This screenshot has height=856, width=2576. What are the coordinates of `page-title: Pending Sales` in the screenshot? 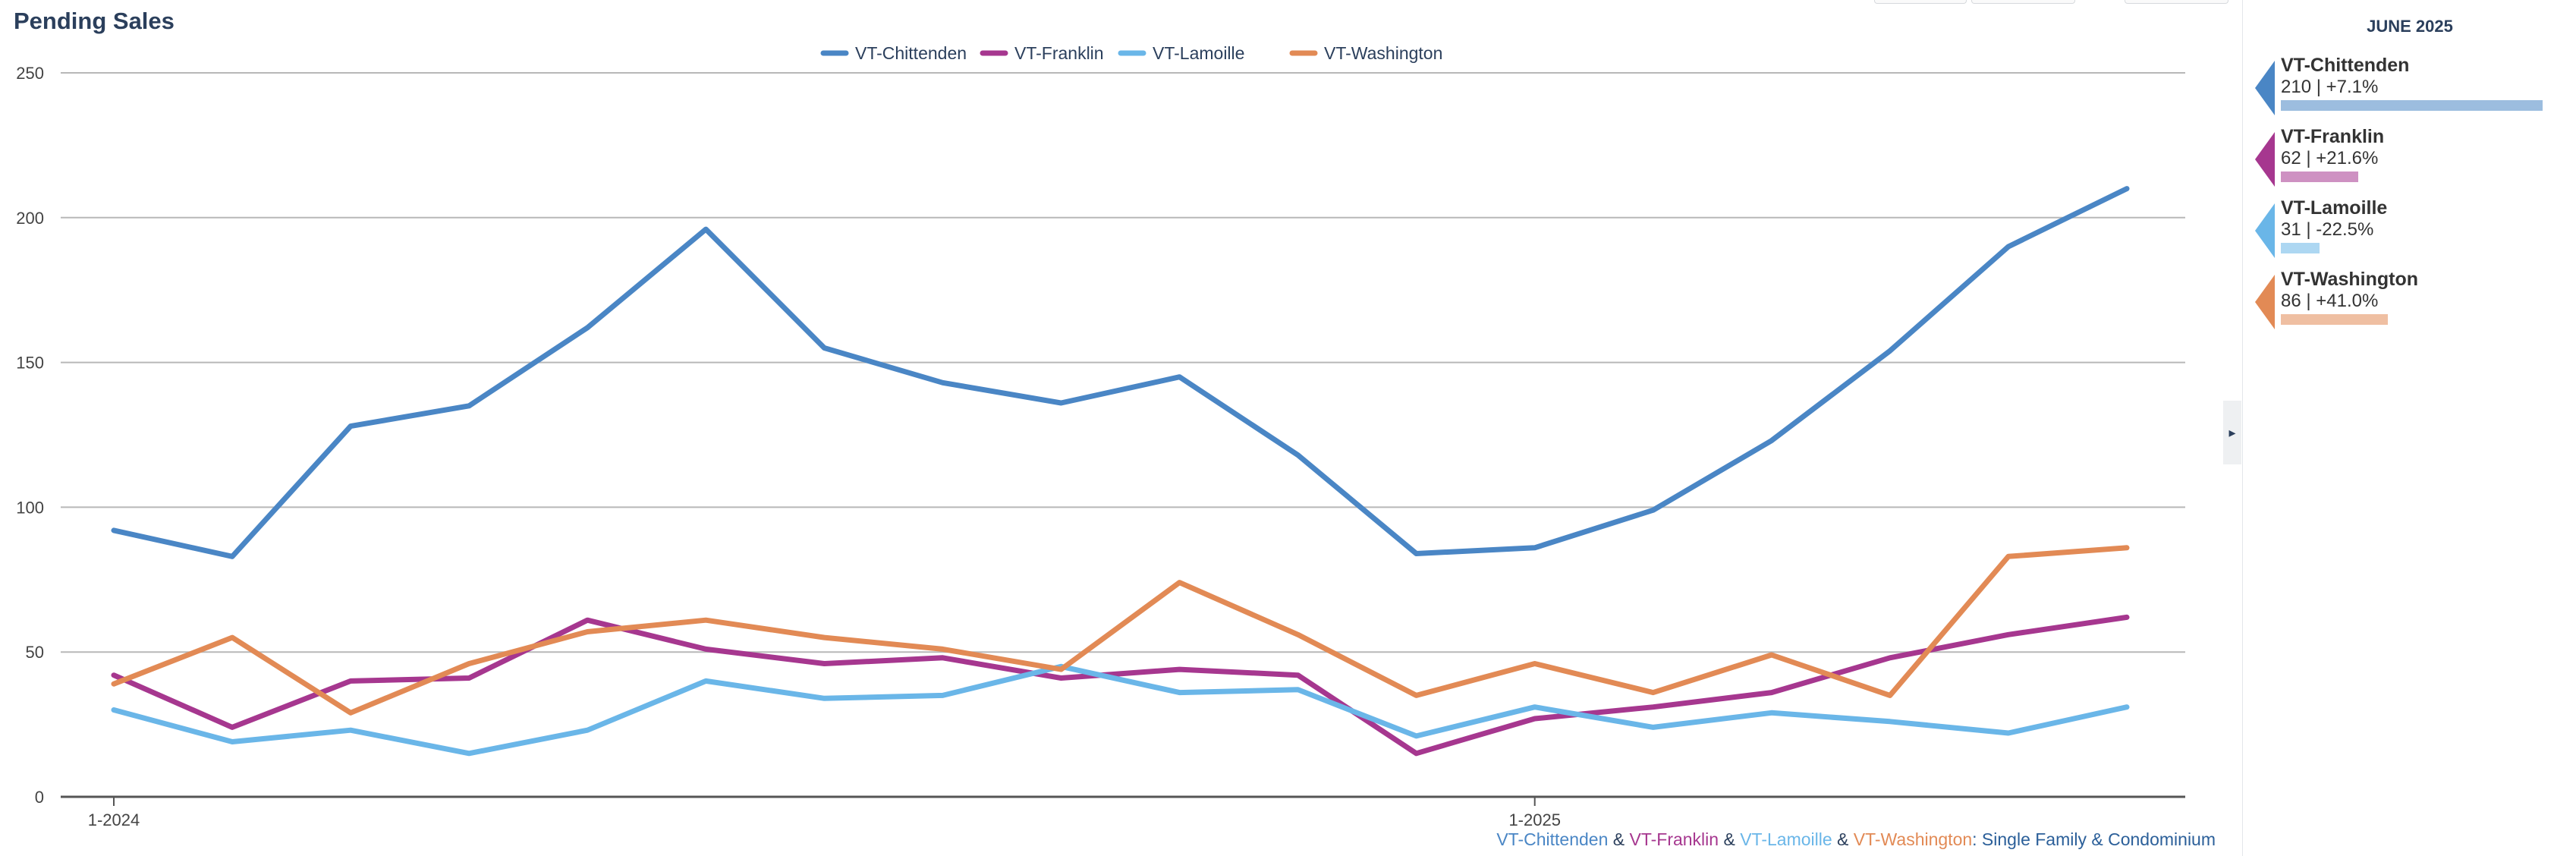 It's located at (94, 21).